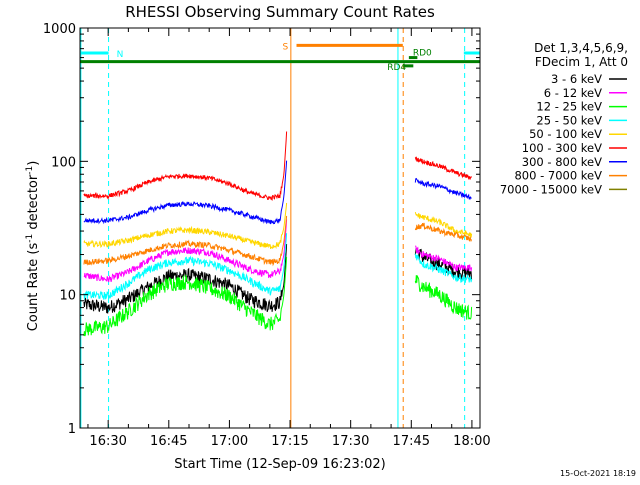  I want to click on x-tick-label: 17:15, so click(289, 441).